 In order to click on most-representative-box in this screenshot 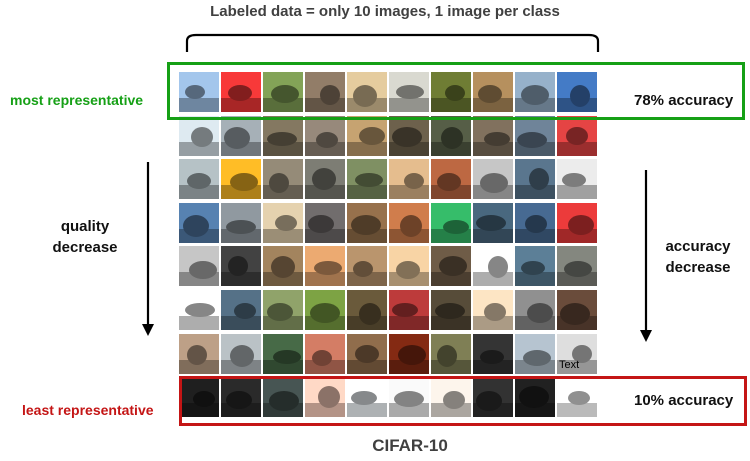, I will do `click(456, 91)`.